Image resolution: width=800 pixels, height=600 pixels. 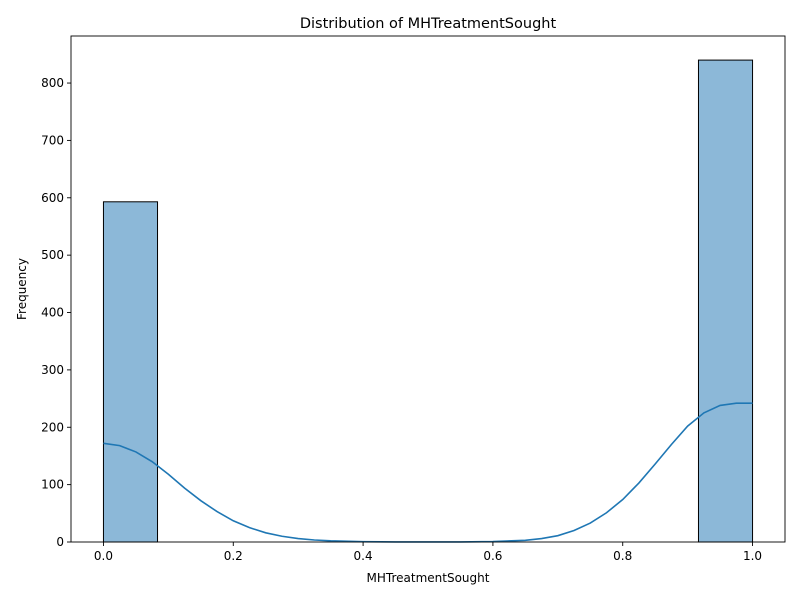 What do you see at coordinates (233, 556) in the screenshot?
I see `x-tick-label: 0.2` at bounding box center [233, 556].